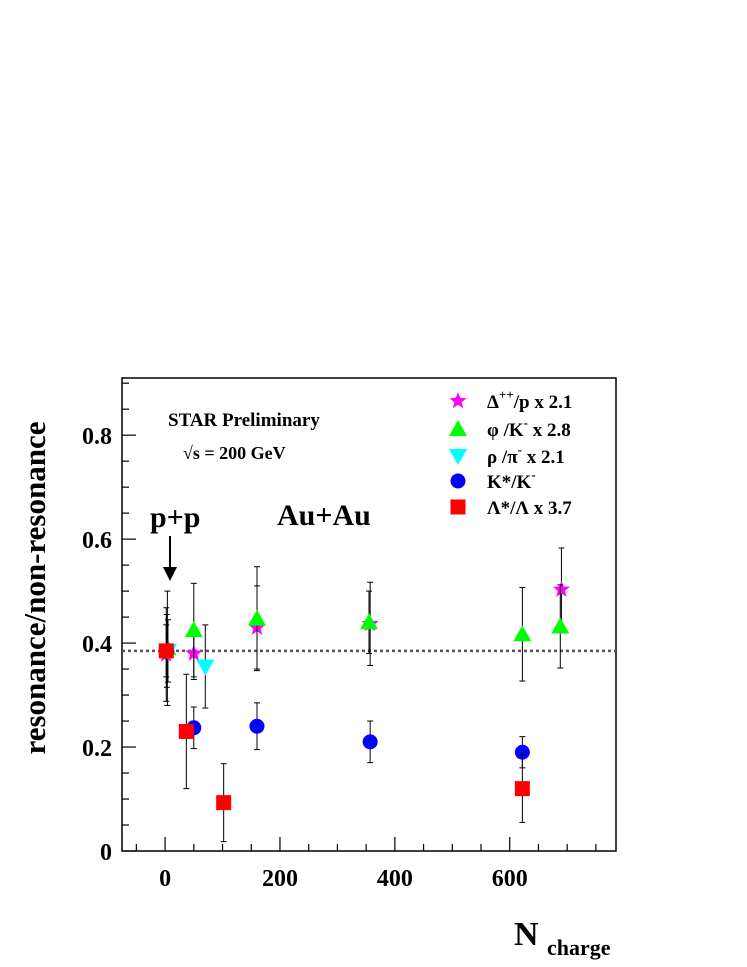 The image size is (747, 967). Describe the element at coordinates (97, 541) in the screenshot. I see `y-tick-label: 0.6` at that location.